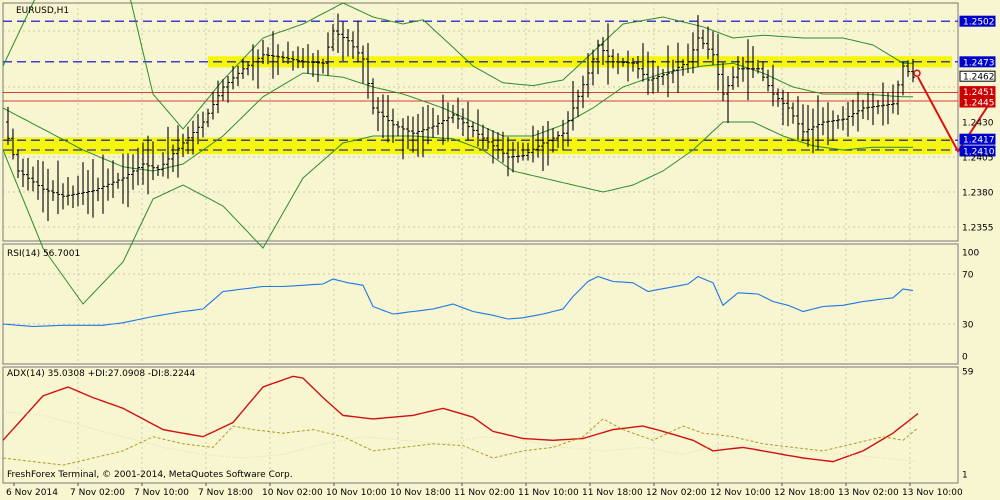 The width and height of the screenshot is (1000, 500). What do you see at coordinates (458, 301) in the screenshot?
I see `rsi-line` at bounding box center [458, 301].